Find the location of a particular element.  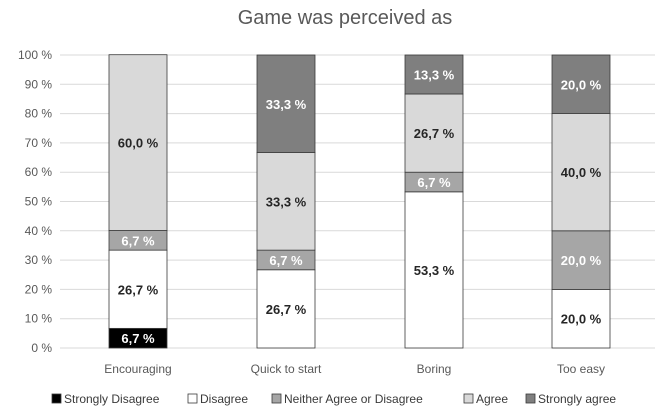

y-tick-label: 40 % is located at coordinates (39, 231).